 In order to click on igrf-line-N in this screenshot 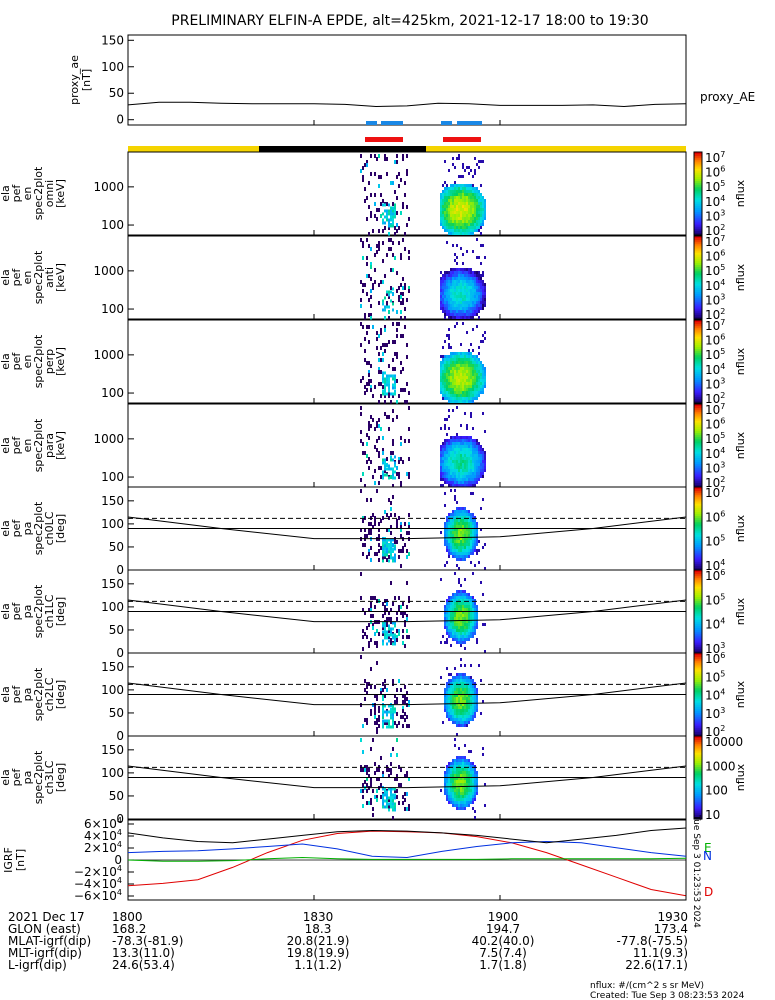, I will do `click(407, 849)`.